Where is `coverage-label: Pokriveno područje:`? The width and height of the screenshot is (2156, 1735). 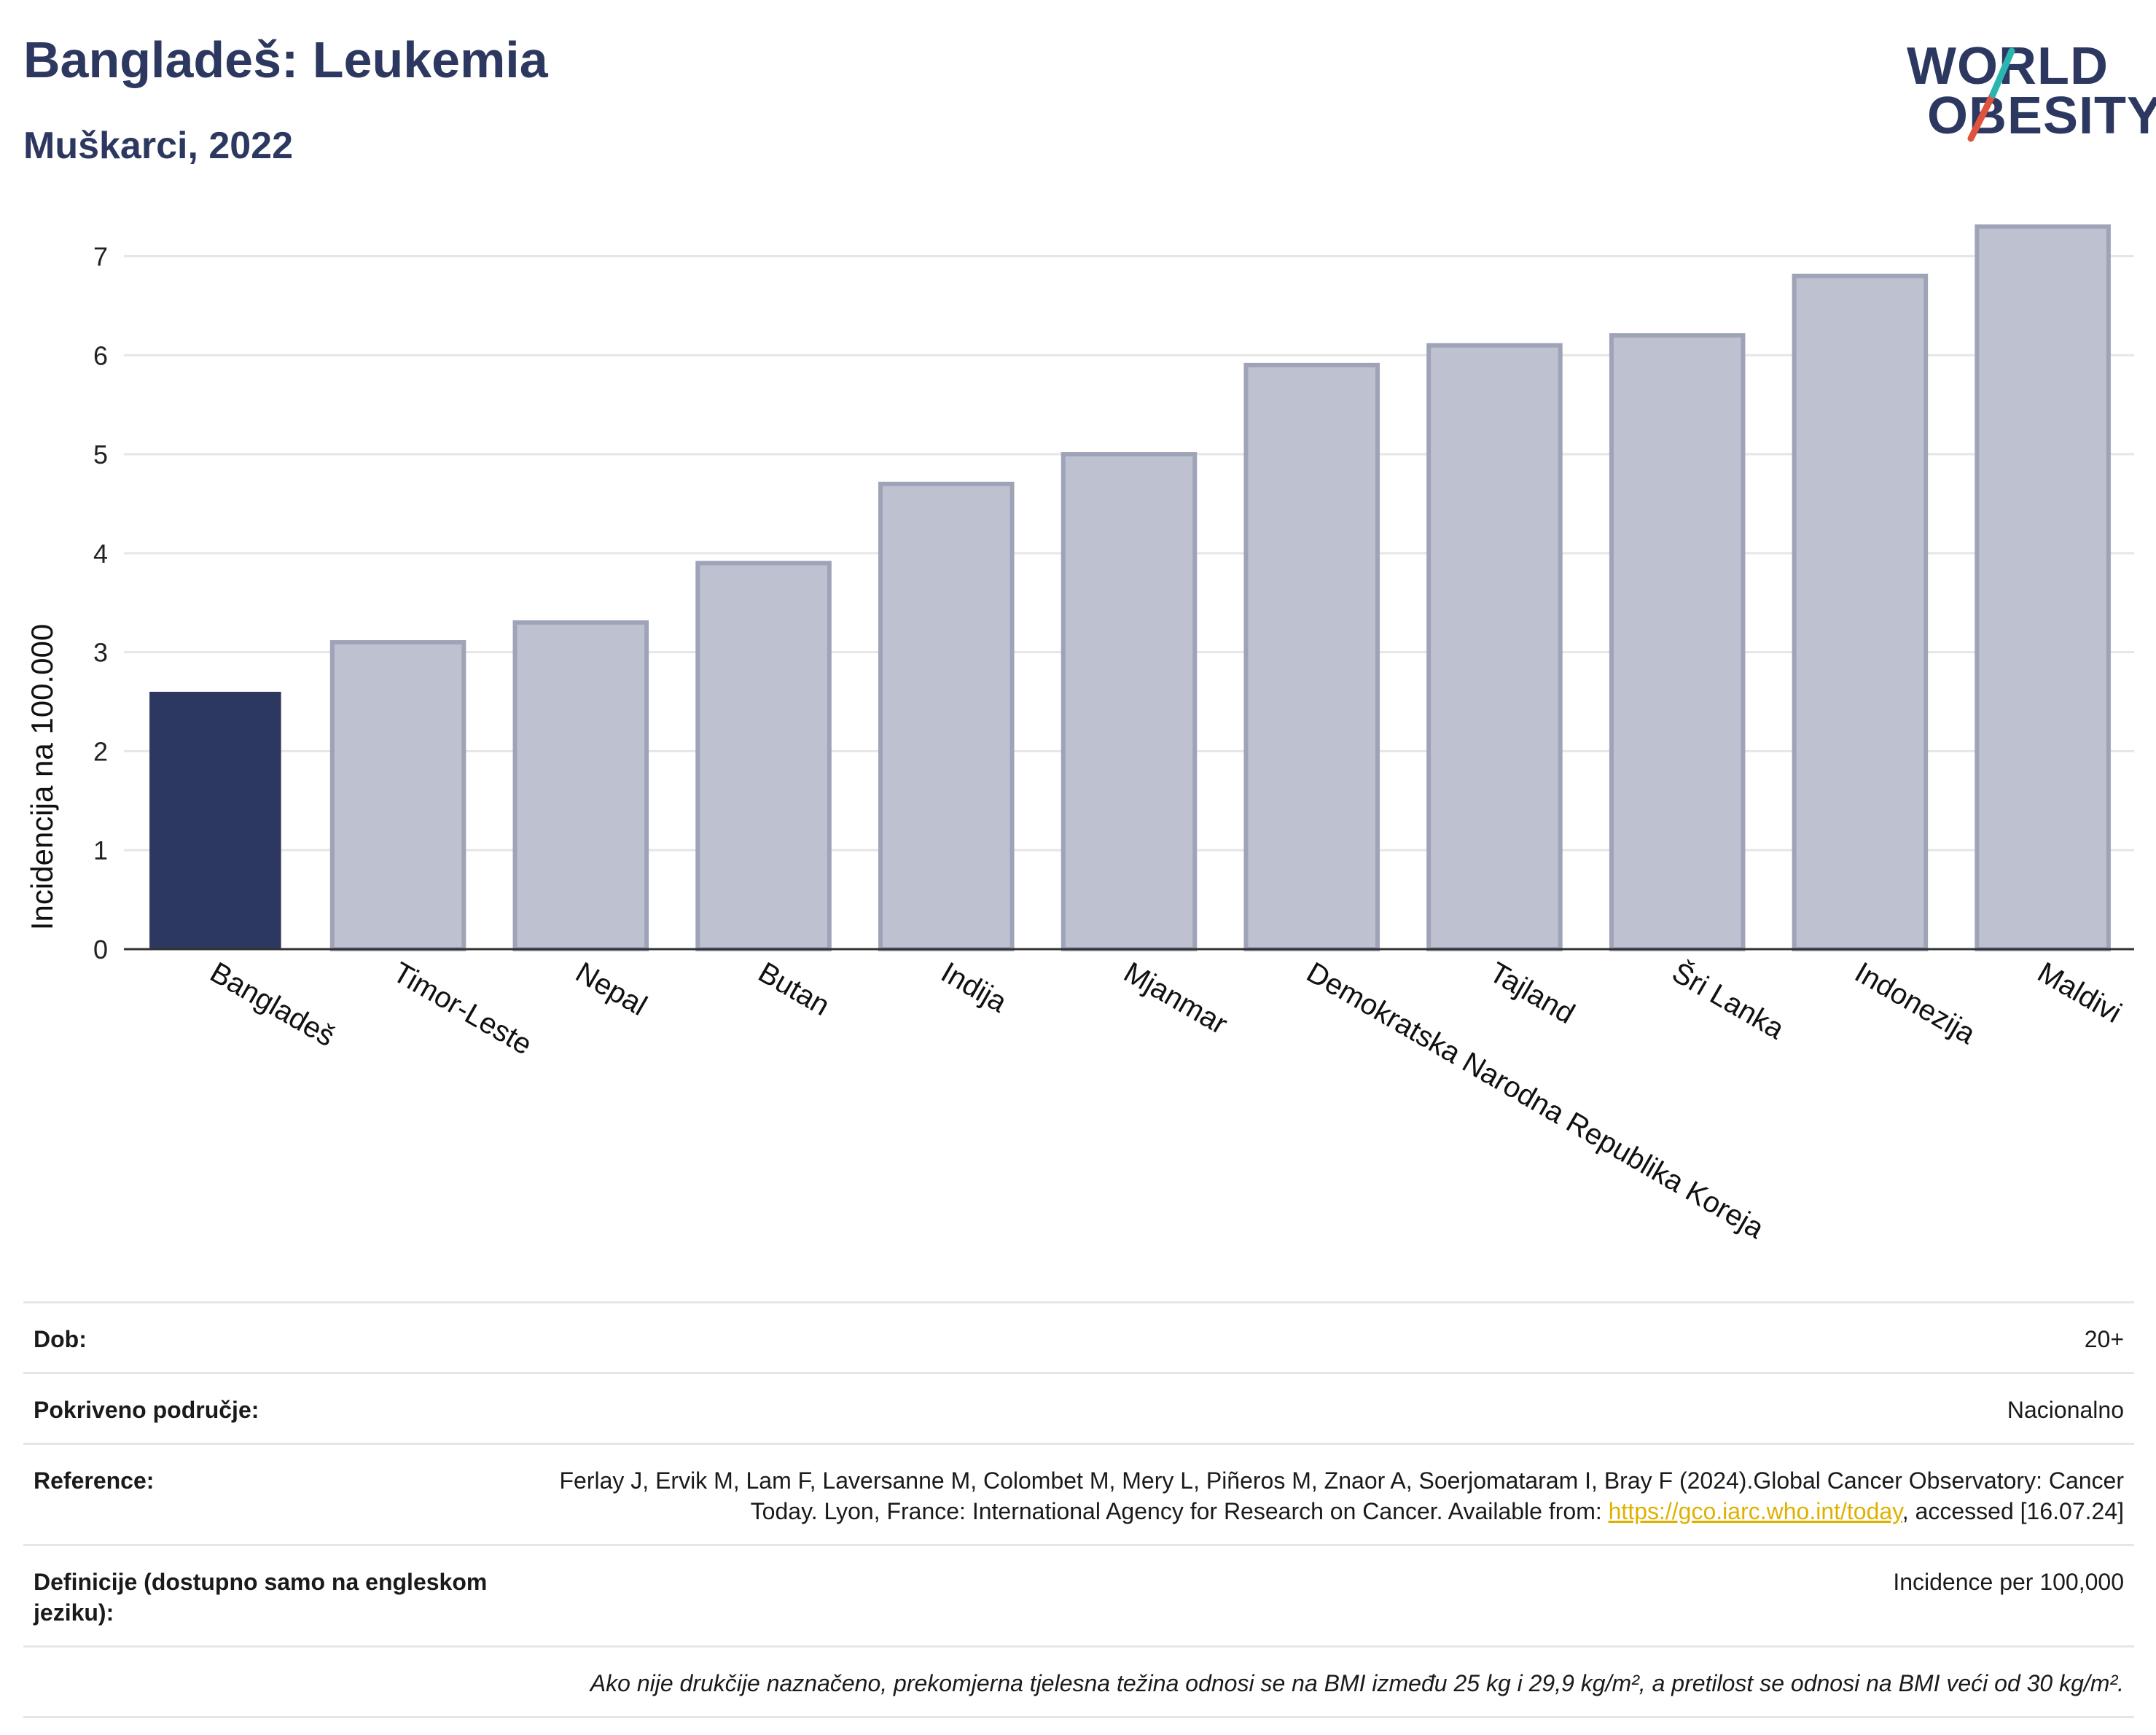 coverage-label: Pokriveno područje: is located at coordinates (146, 1410).